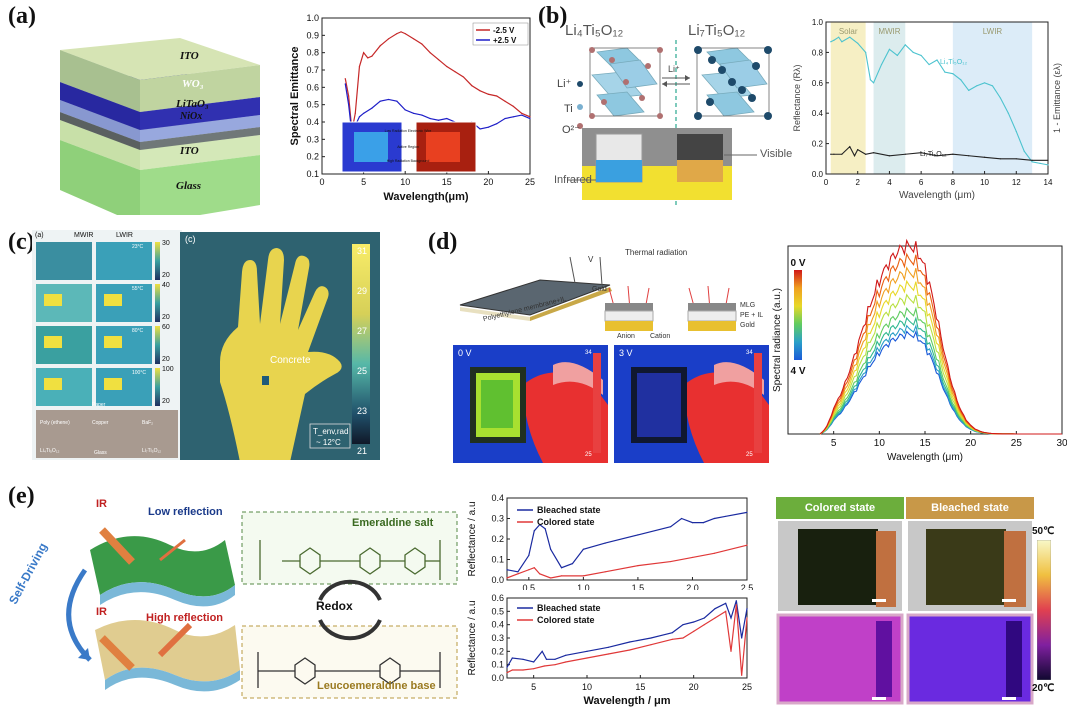 This screenshot has height=708, width=1067. I want to click on grid-cell-lwir, so click(124, 261).